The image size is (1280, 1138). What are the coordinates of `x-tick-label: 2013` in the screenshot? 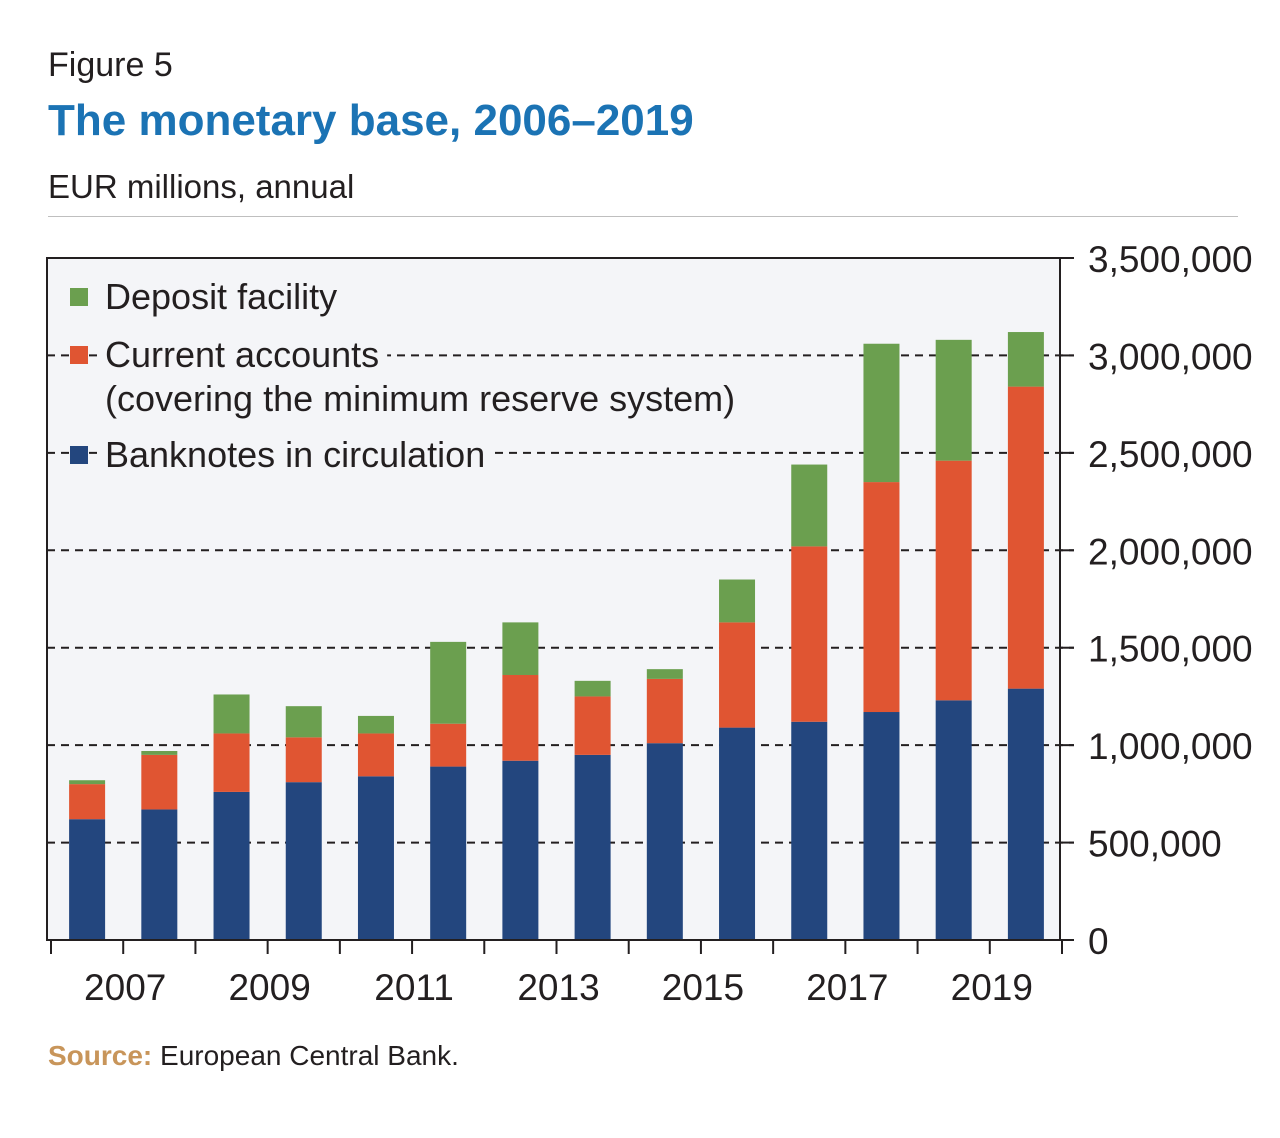 It's located at (558, 987).